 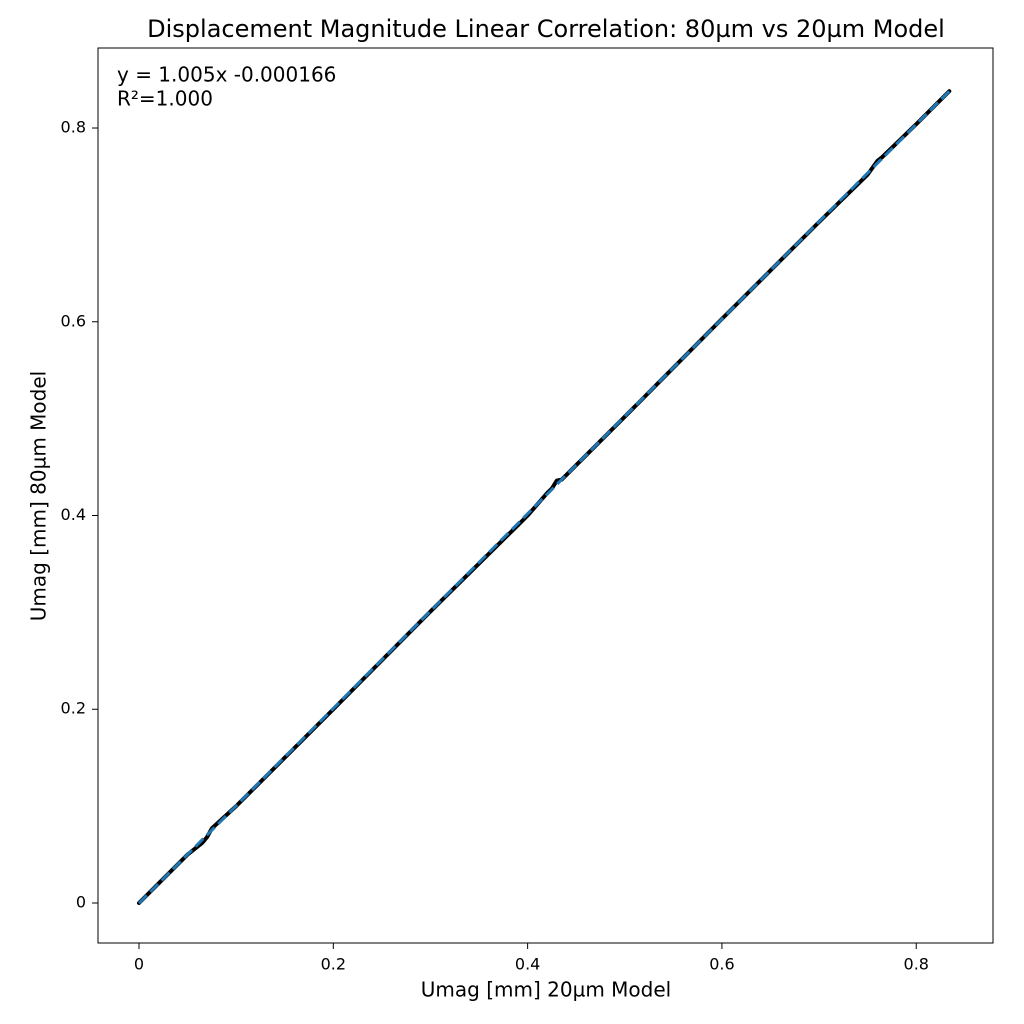 What do you see at coordinates (81, 901) in the screenshot?
I see `y-tick-label: 0` at bounding box center [81, 901].